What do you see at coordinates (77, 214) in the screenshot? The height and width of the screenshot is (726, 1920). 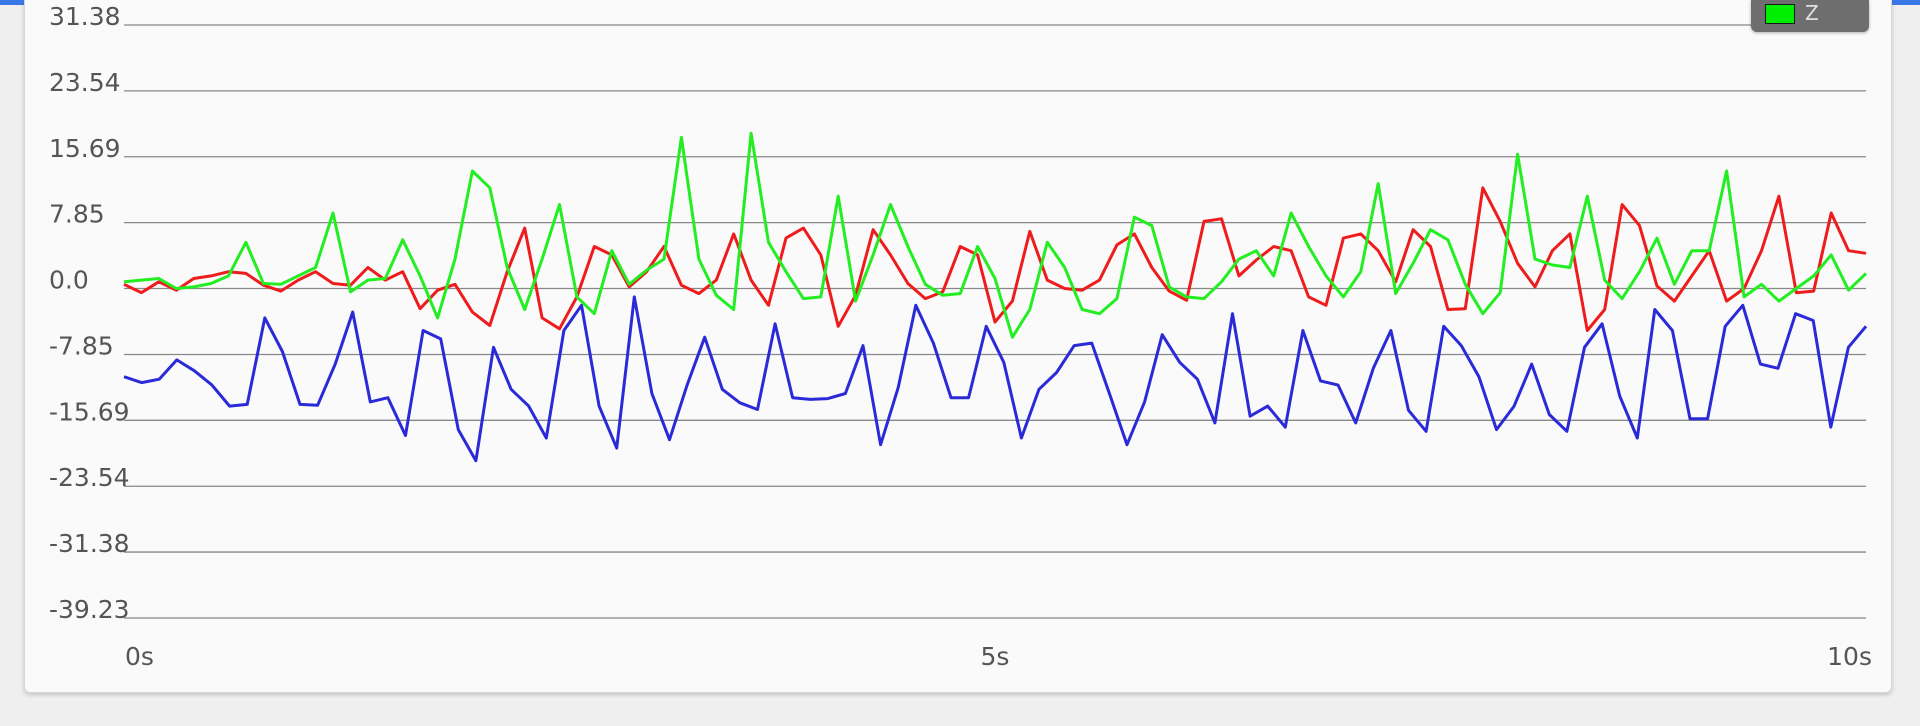 I see `y-tick-label: 7.85` at bounding box center [77, 214].